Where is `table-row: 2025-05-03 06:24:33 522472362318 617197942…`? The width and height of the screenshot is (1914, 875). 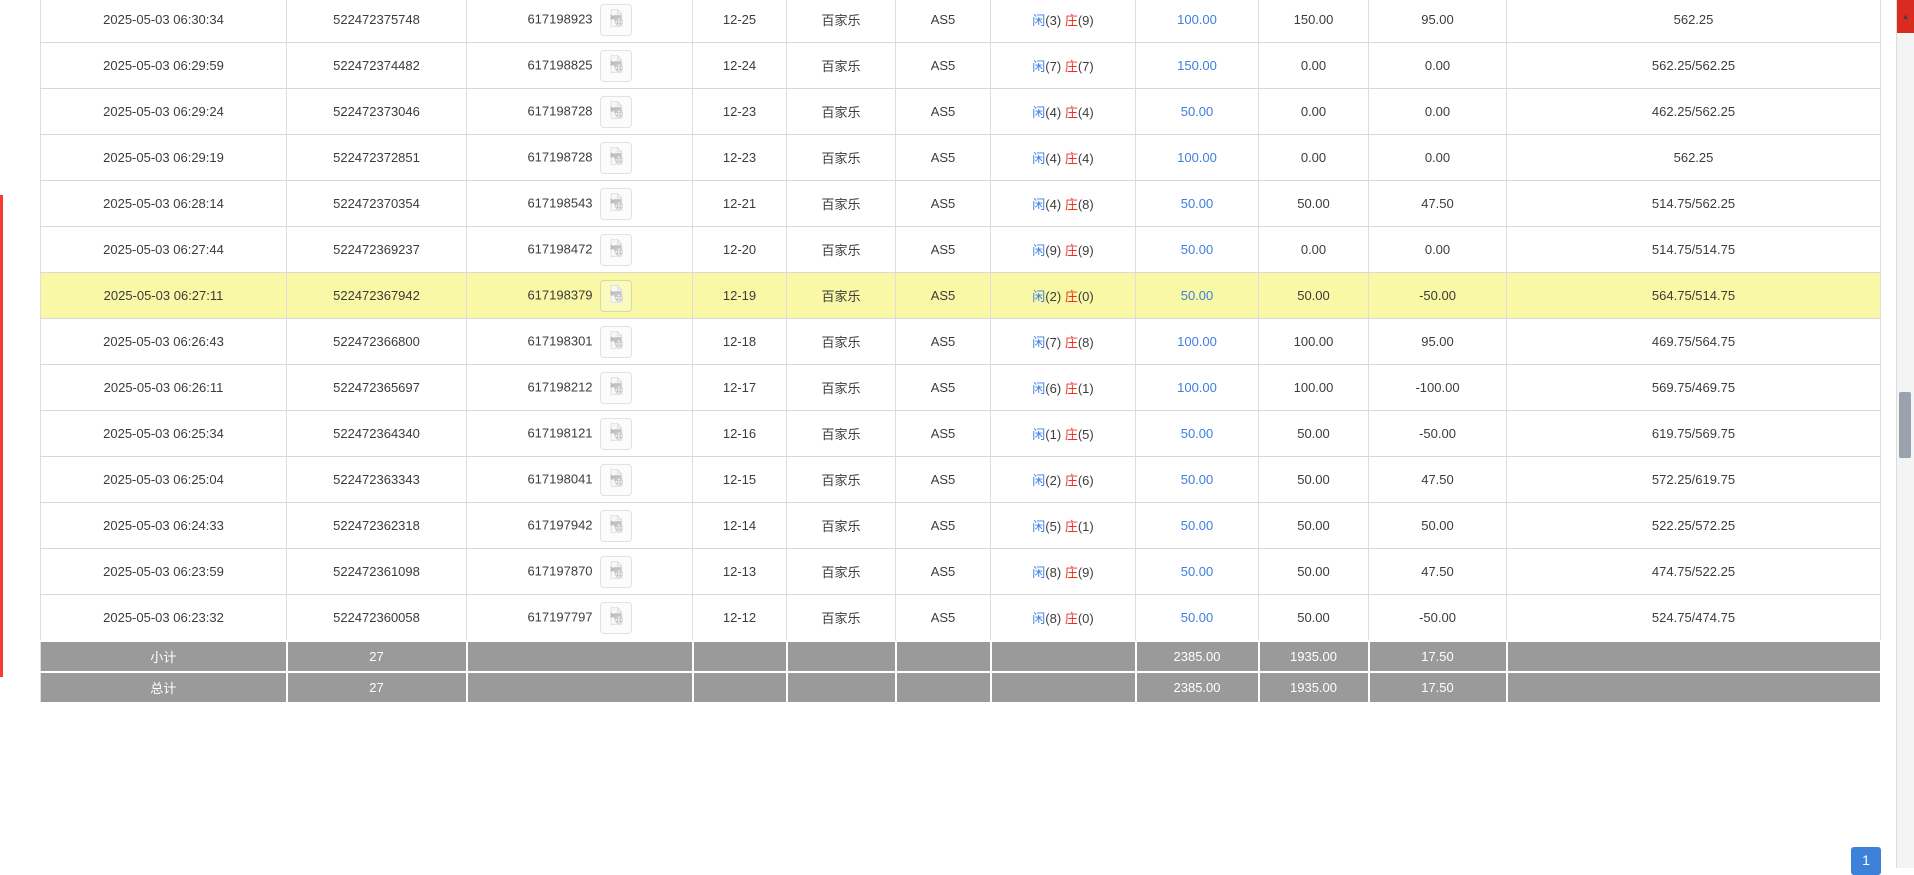
table-row: 2025-05-03 06:24:33 522472362318 617197942… is located at coordinates (960, 525).